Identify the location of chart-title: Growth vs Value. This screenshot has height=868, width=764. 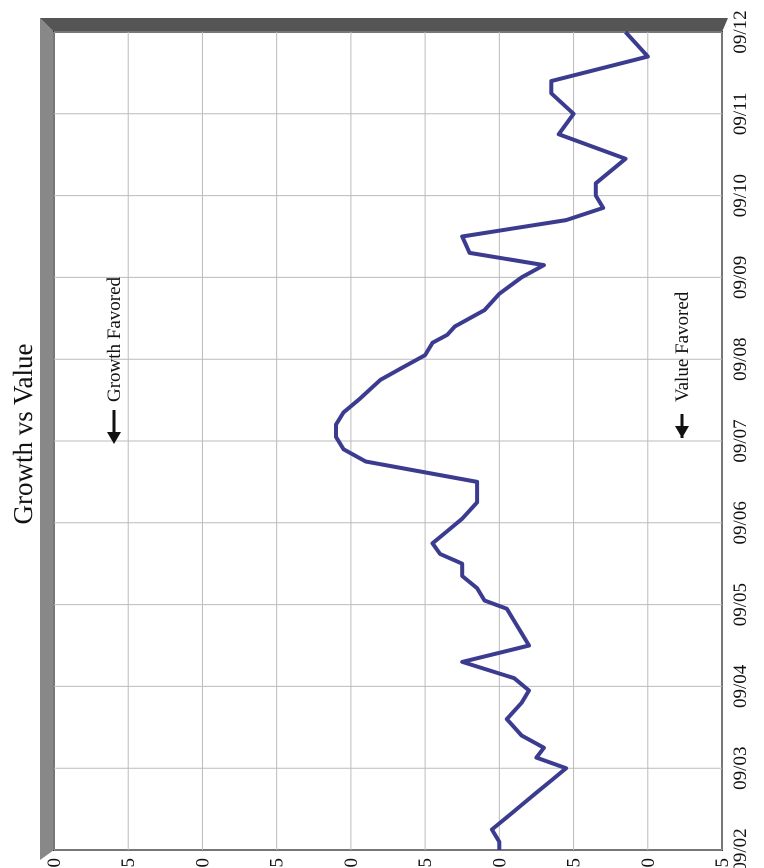
(23, 433).